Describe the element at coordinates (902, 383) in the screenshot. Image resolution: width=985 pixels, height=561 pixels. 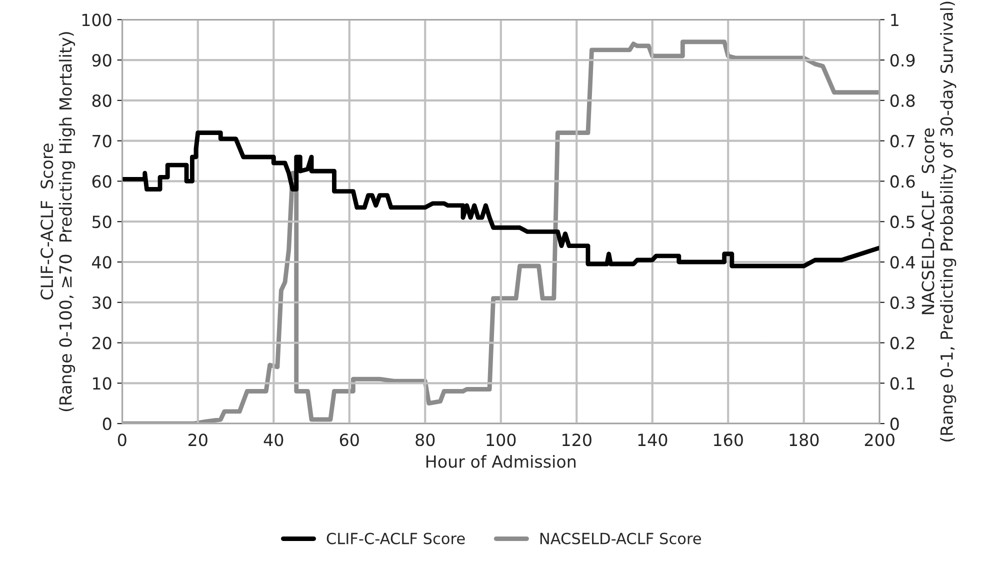
I see `y2-tick-label: 0.1` at that location.